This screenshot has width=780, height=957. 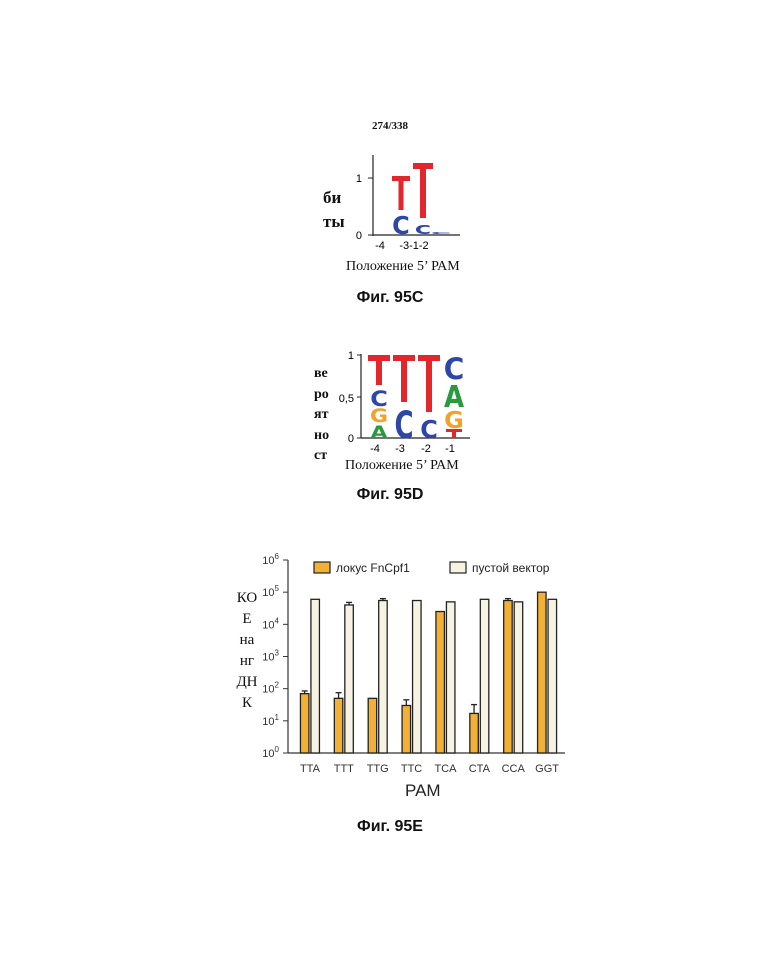 What do you see at coordinates (321, 456) in the screenshot?
I see `fig-d-ylabel-line: ст` at bounding box center [321, 456].